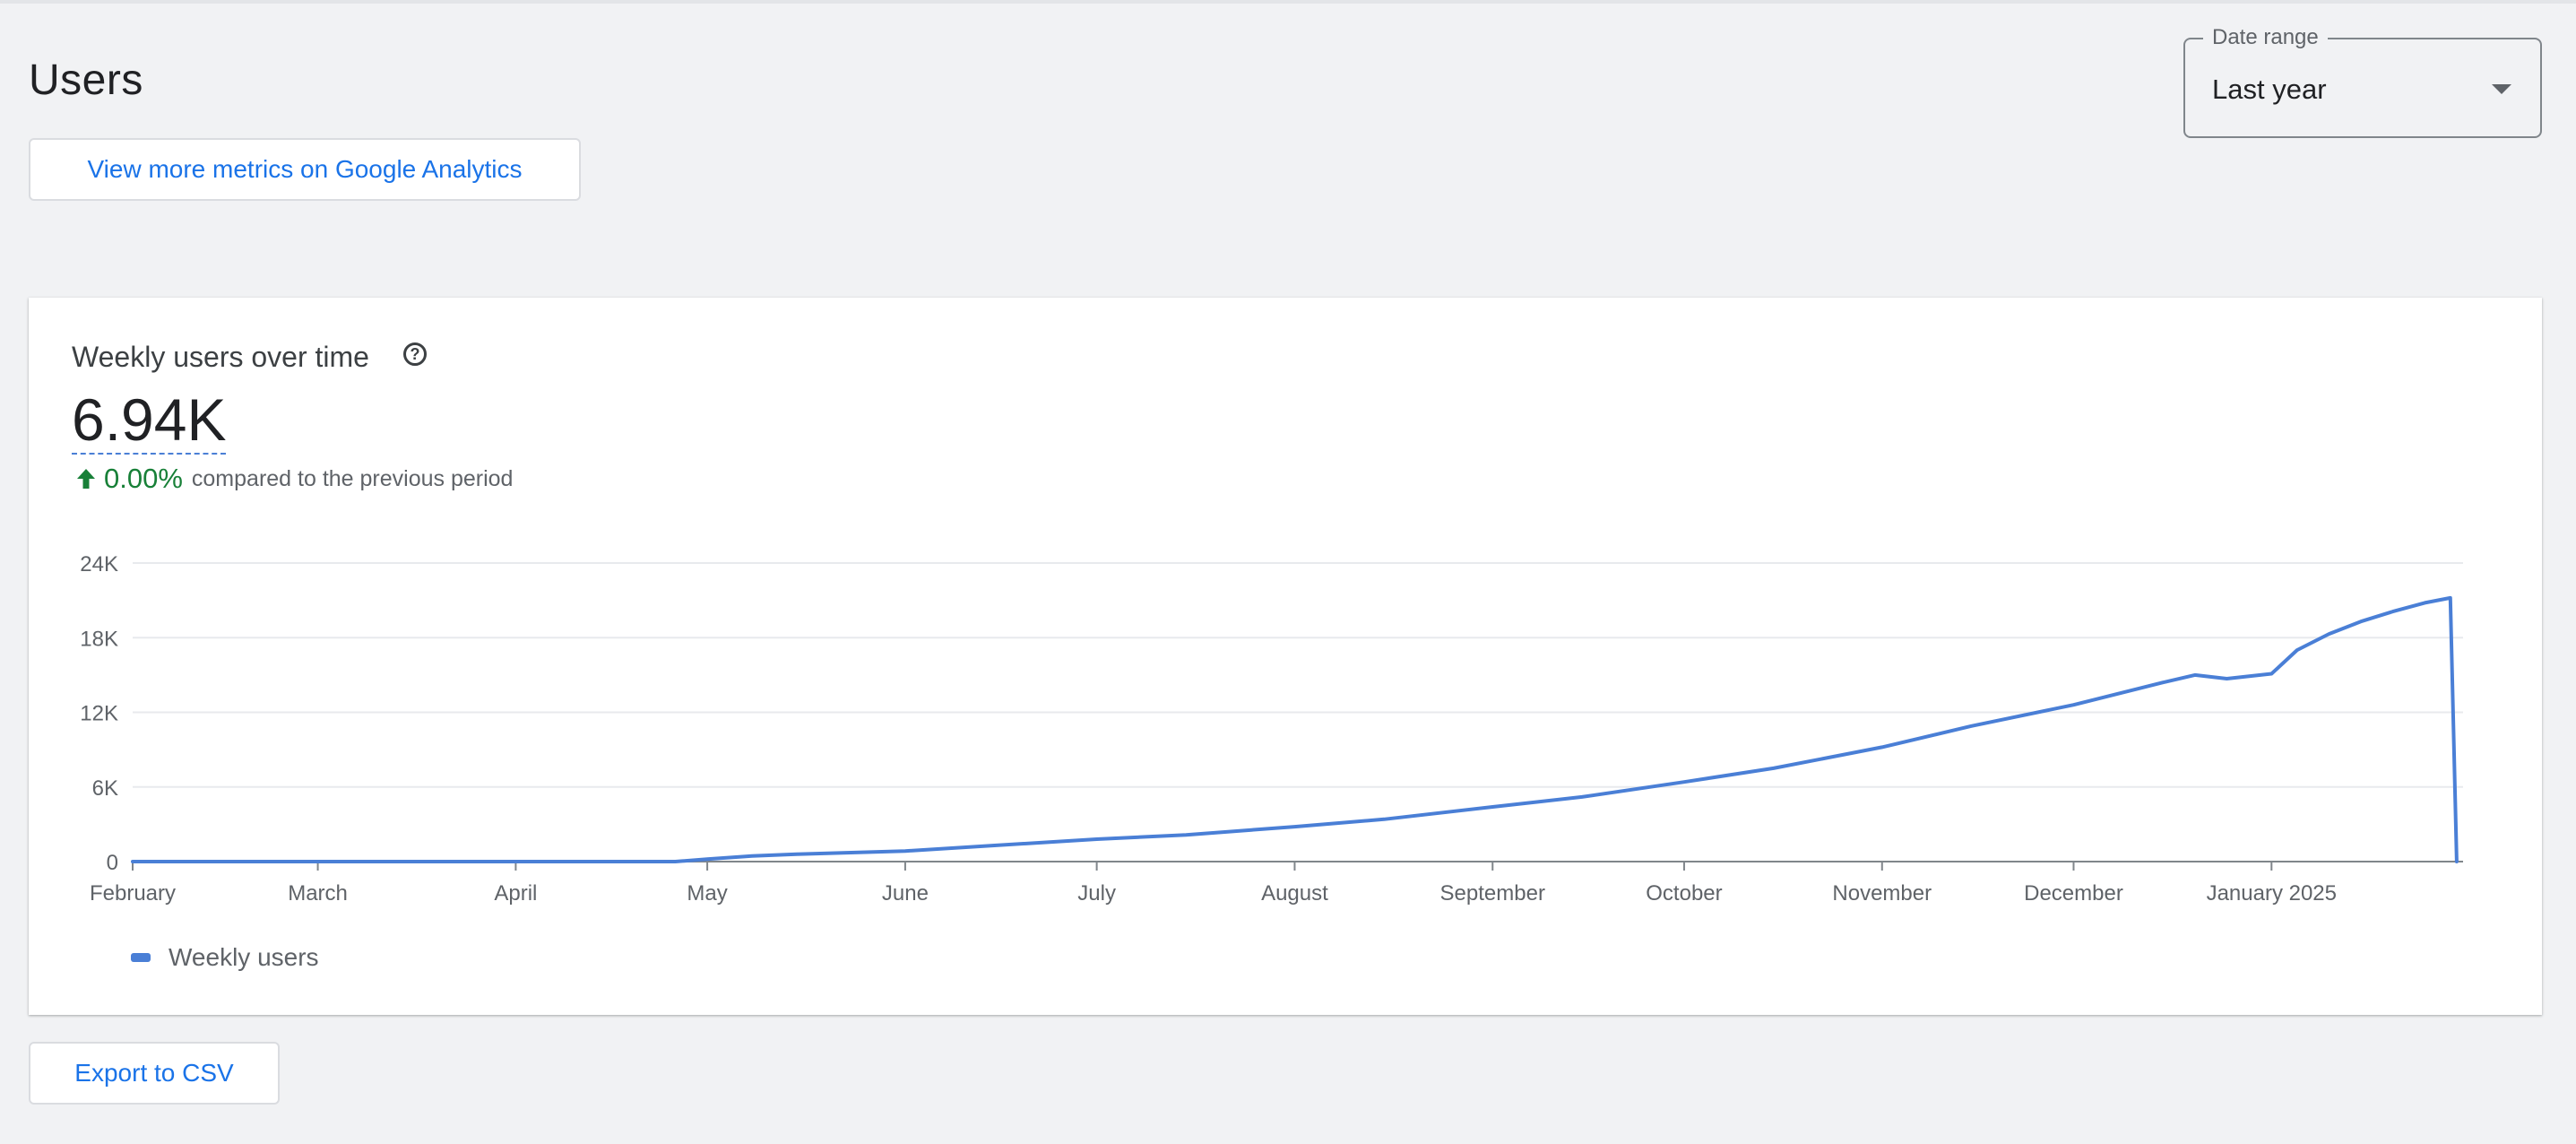  I want to click on chart-legend: Weekly users, so click(225, 958).